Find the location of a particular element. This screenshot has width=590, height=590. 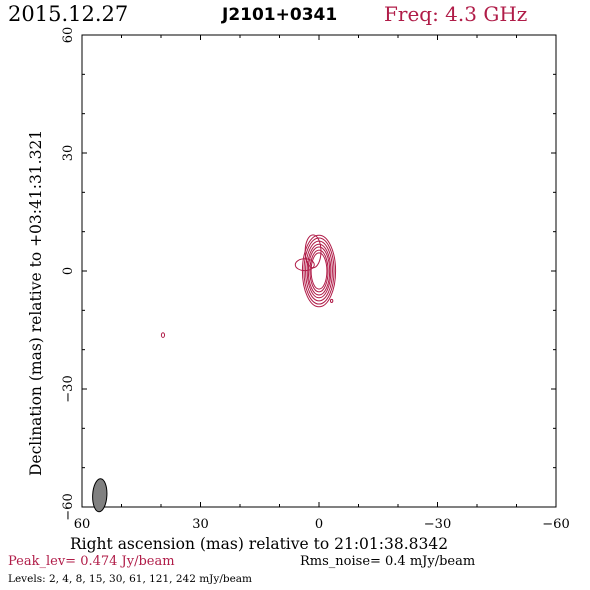

observation-date: 2015.12.27 is located at coordinates (68, 14).